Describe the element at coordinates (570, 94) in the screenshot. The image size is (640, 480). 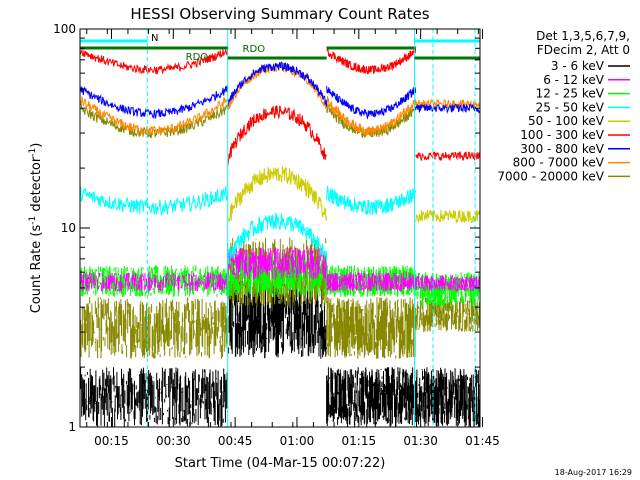
I see `legend-label: 12 - 25 keV` at that location.